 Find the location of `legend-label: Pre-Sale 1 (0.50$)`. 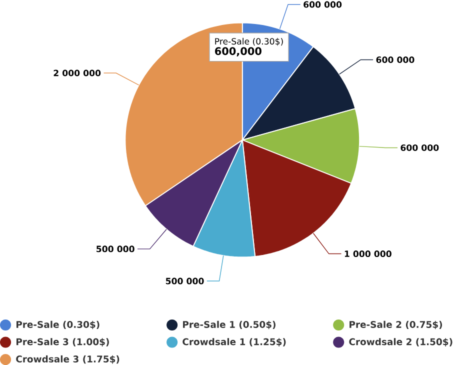

legend-label: Pre-Sale 1 (0.50$) is located at coordinates (229, 325).